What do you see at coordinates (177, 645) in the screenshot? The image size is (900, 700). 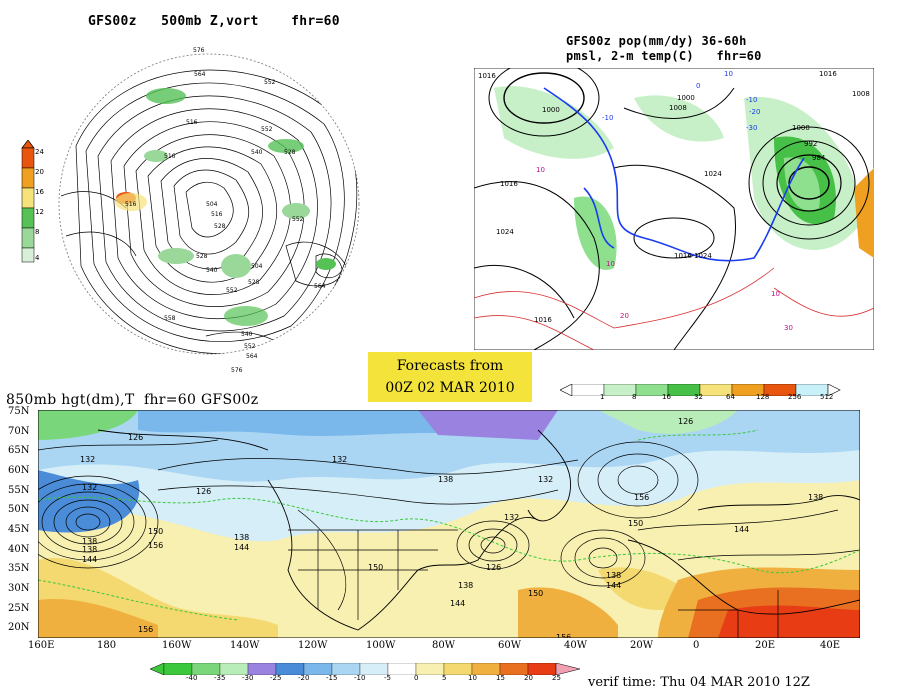 I see `lon-label: 160W` at bounding box center [177, 645].